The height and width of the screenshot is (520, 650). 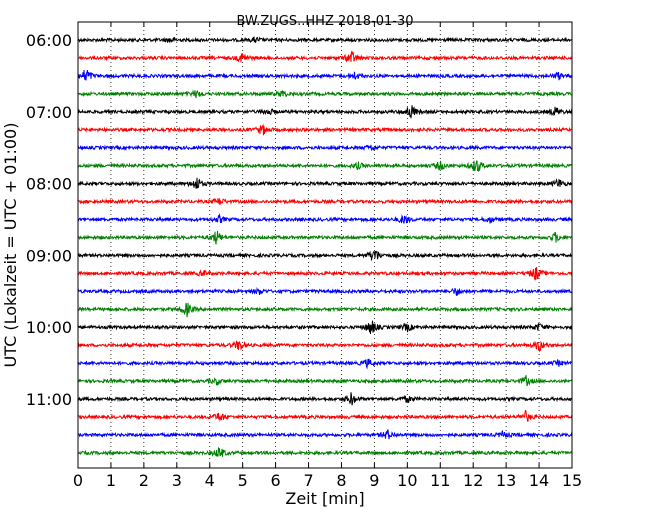 What do you see at coordinates (49, 327) in the screenshot?
I see `y-tick-label-4: 10:00` at bounding box center [49, 327].